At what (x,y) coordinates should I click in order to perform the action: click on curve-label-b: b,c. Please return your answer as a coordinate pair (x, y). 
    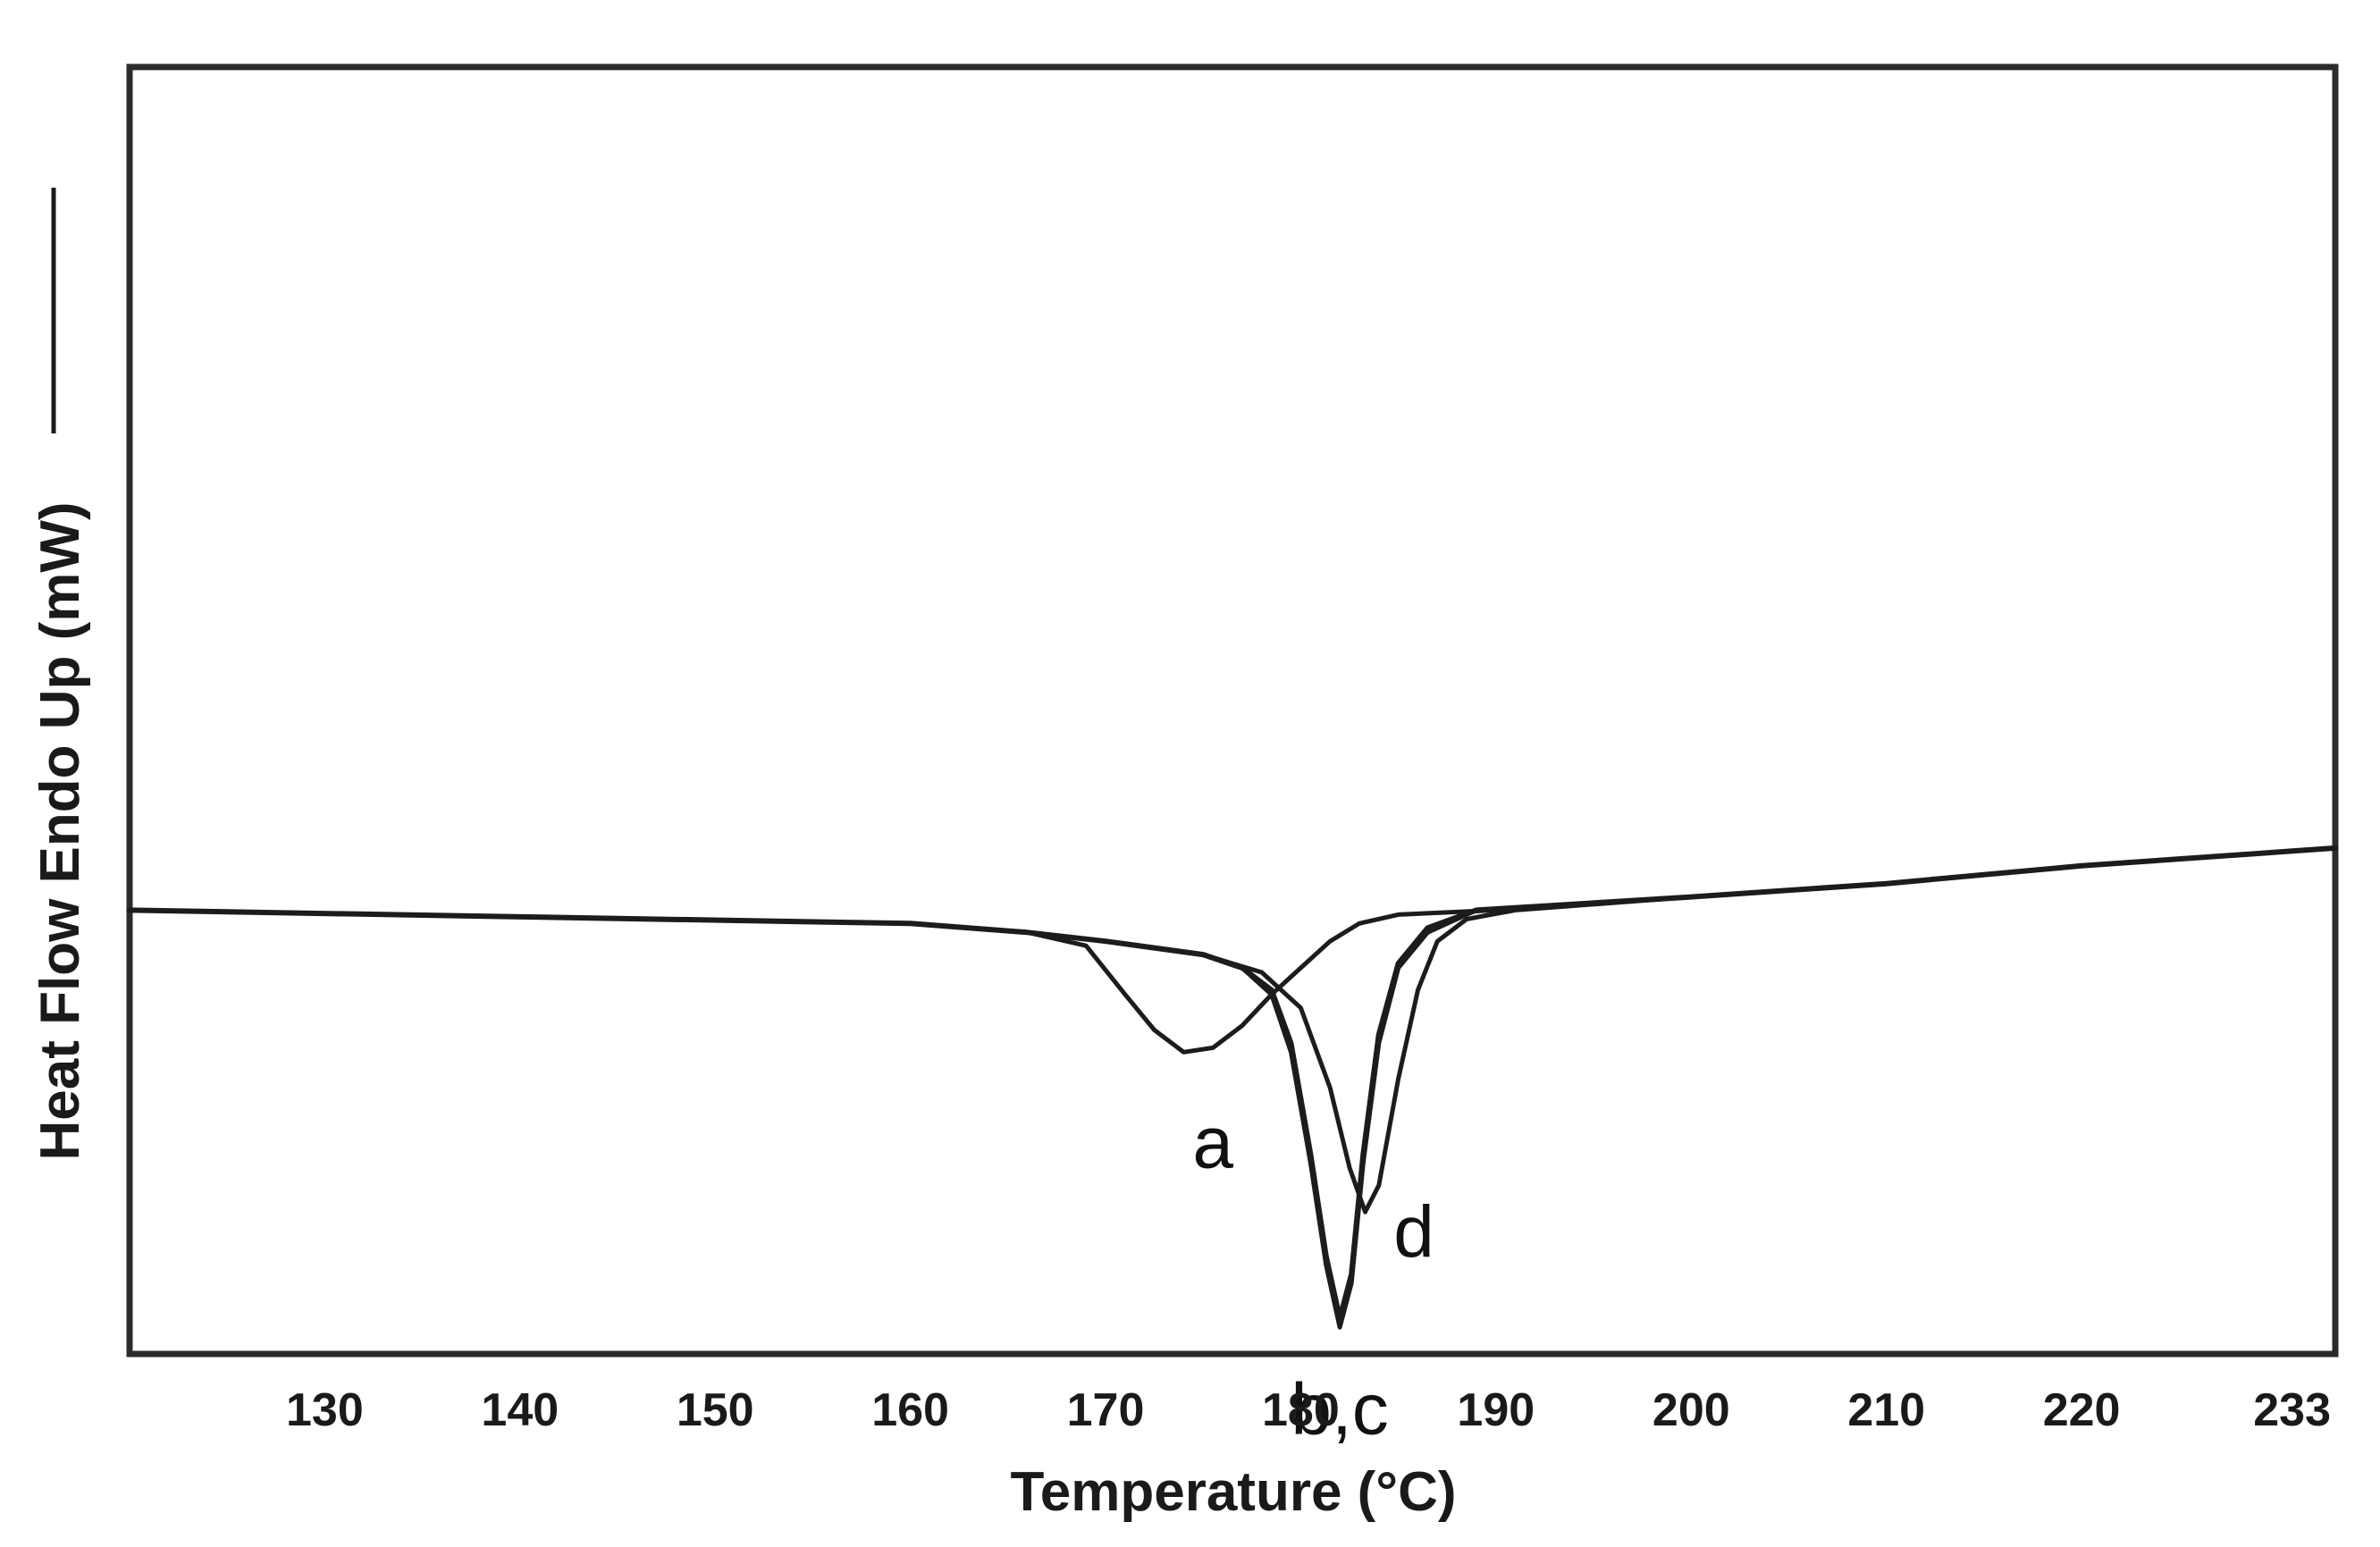
    Looking at the image, I should click on (1339, 1409).